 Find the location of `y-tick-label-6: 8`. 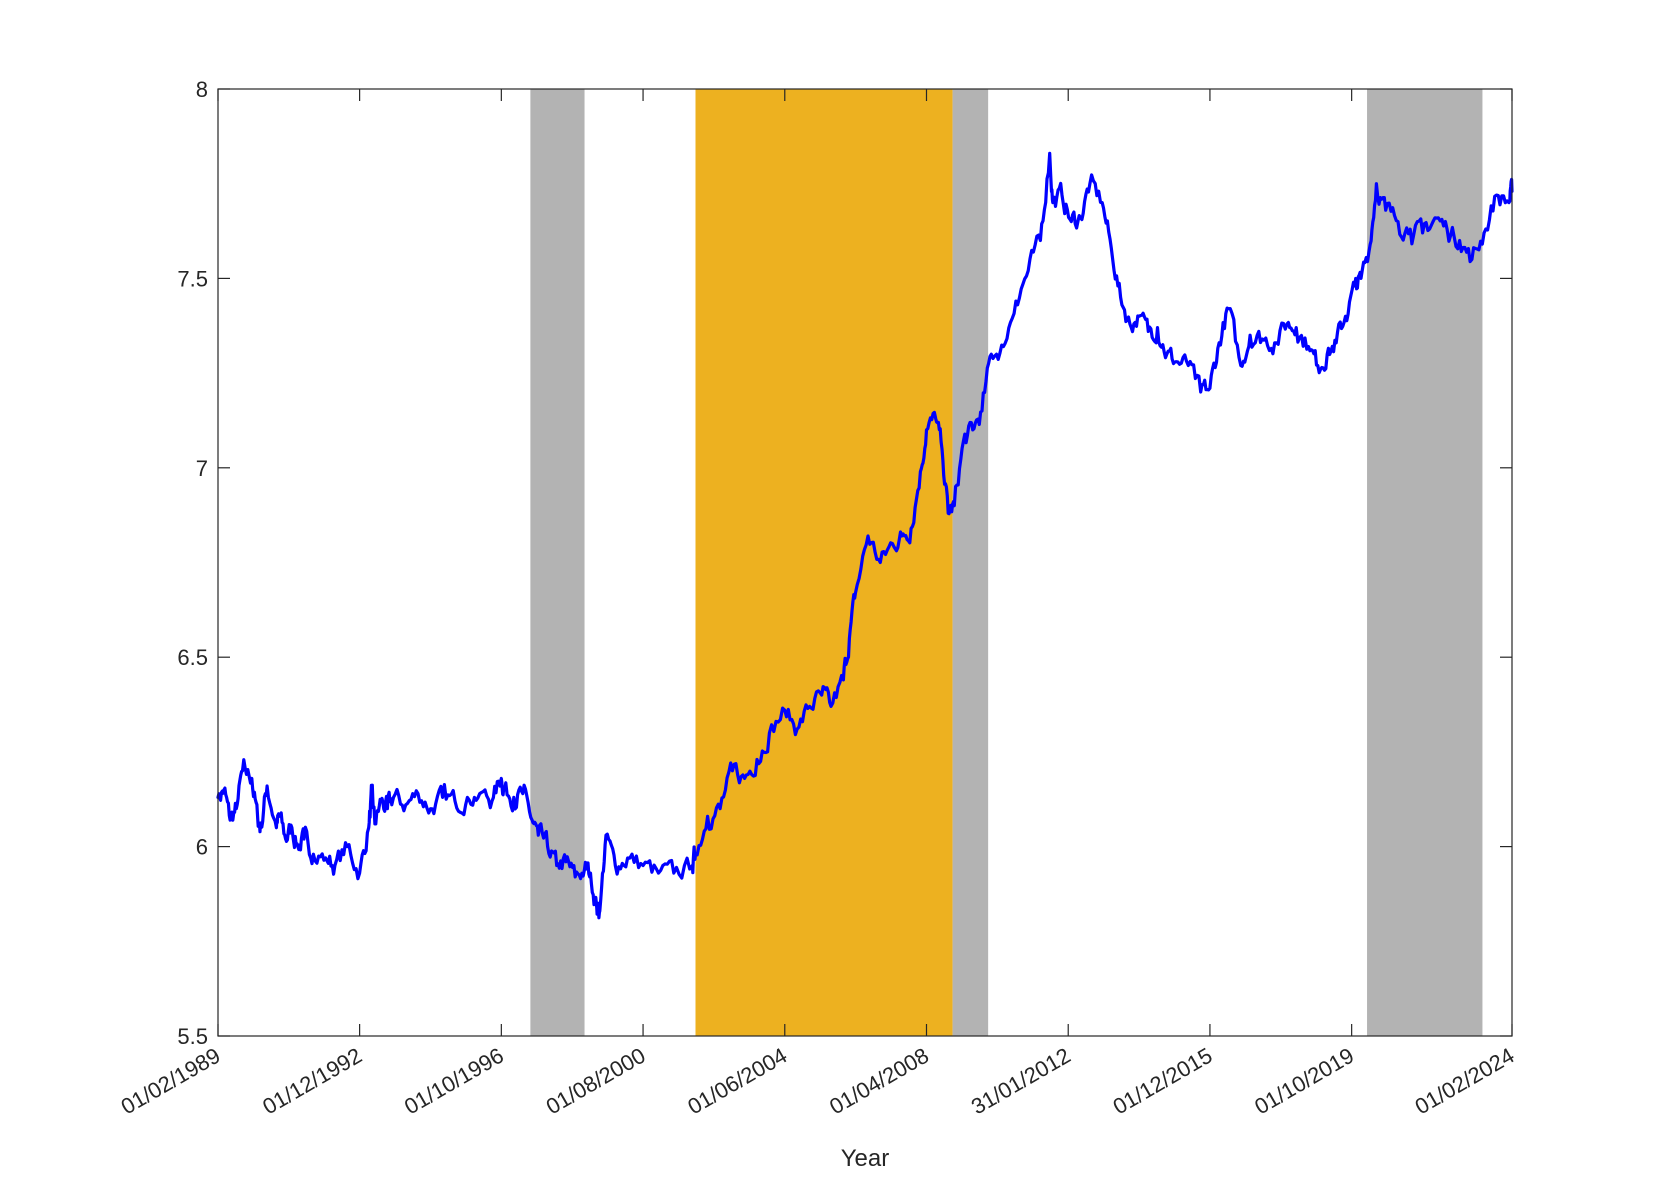

y-tick-label-6: 8 is located at coordinates (202, 89).